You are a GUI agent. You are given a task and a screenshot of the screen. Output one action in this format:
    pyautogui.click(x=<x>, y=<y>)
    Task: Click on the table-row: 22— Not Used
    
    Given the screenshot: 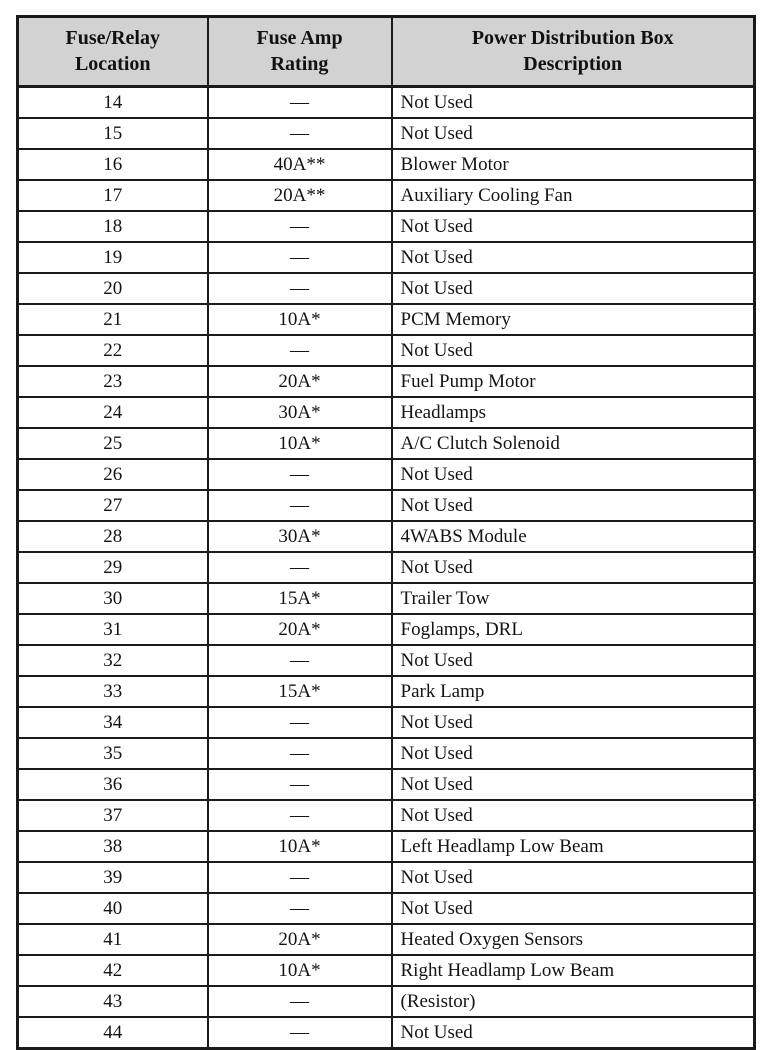 What is the action you would take?
    pyautogui.click(x=386, y=351)
    